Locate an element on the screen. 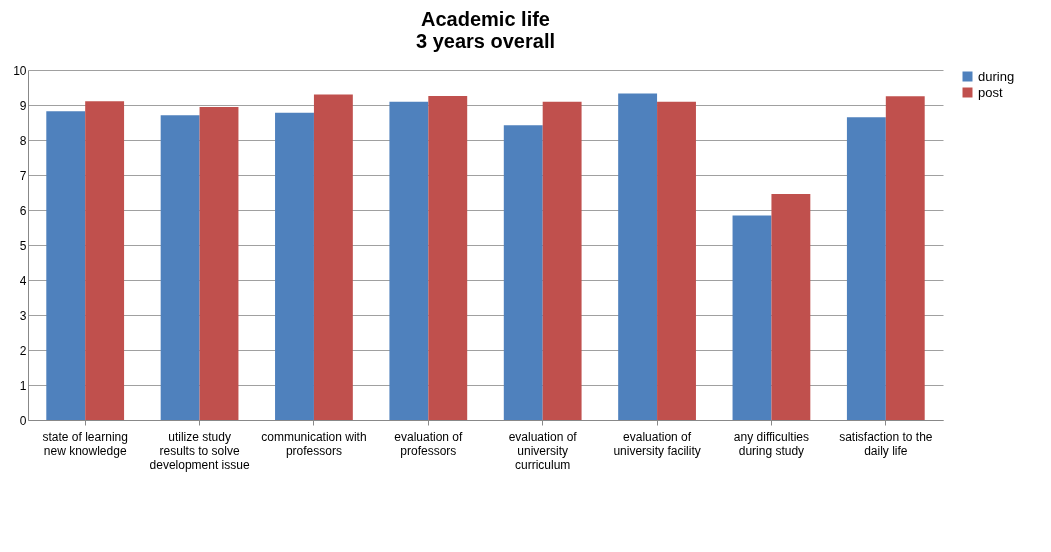 This screenshot has height=552, width=1051. x-tick-label: communication with professors is located at coordinates (314, 443).